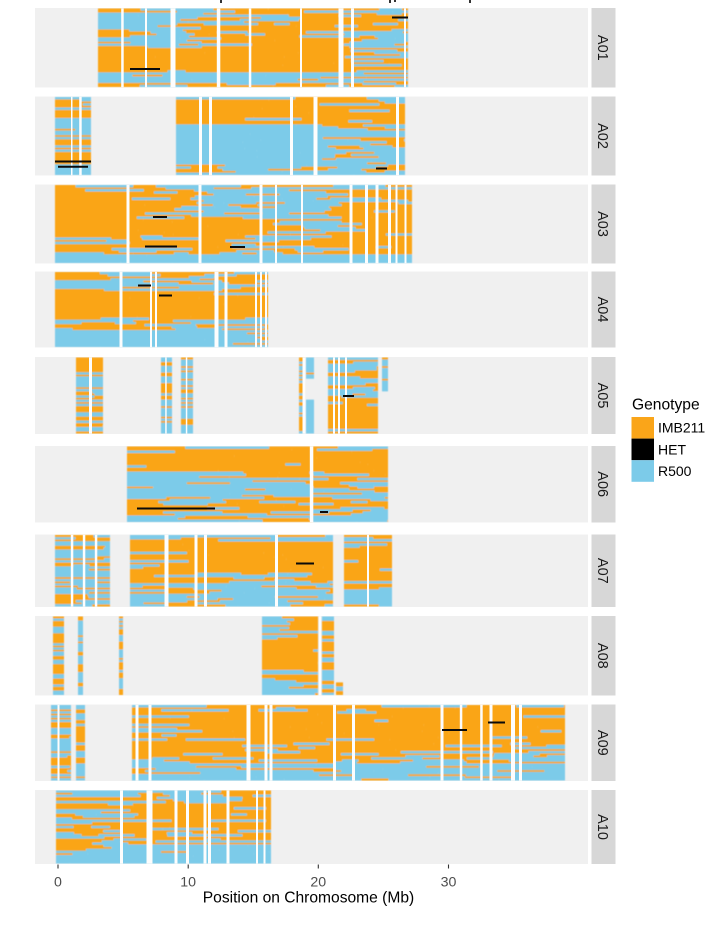 Image resolution: width=720 pixels, height=932 pixels. I want to click on svg-text: R500, so click(675, 471).